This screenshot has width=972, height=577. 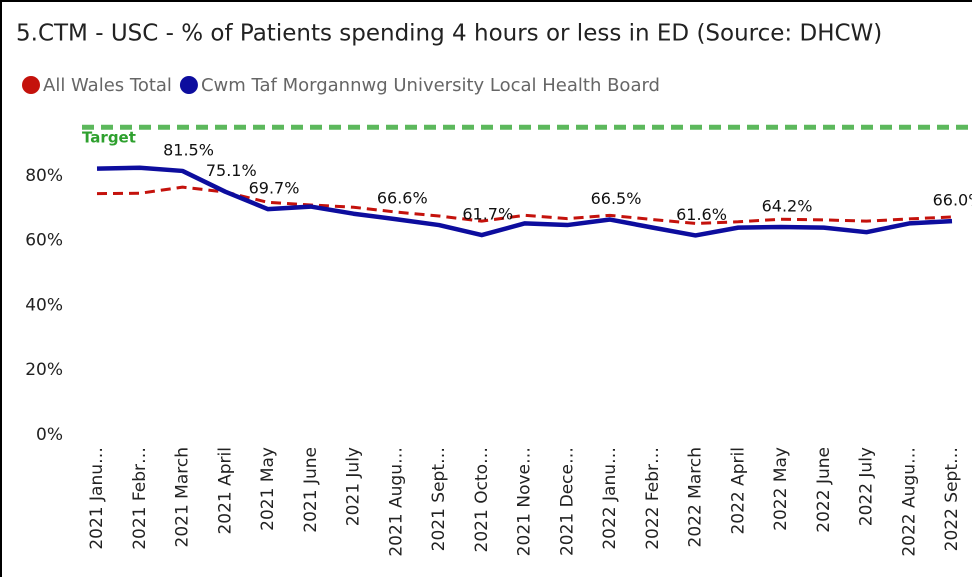 What do you see at coordinates (738, 491) in the screenshot?
I see `x-tick-label: 2022 April` at bounding box center [738, 491].